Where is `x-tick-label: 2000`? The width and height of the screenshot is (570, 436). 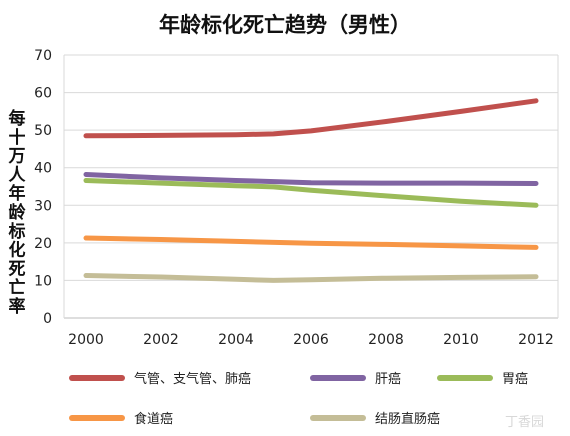
x-tick-label: 2000 is located at coordinates (86, 340).